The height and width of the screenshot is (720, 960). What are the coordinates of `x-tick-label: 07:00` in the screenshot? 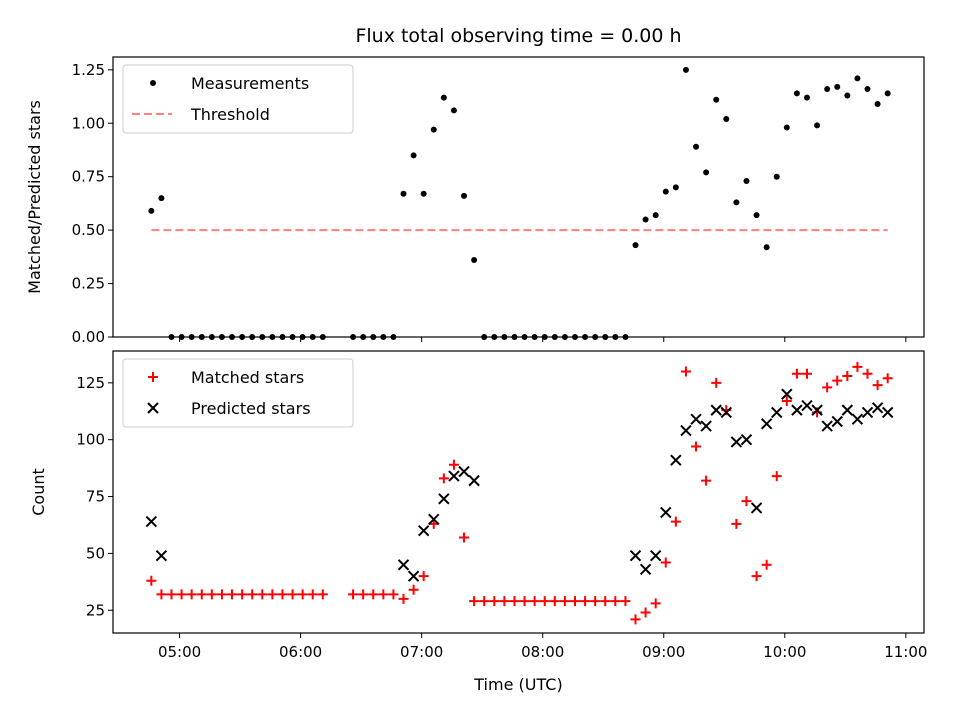 It's located at (421, 652).